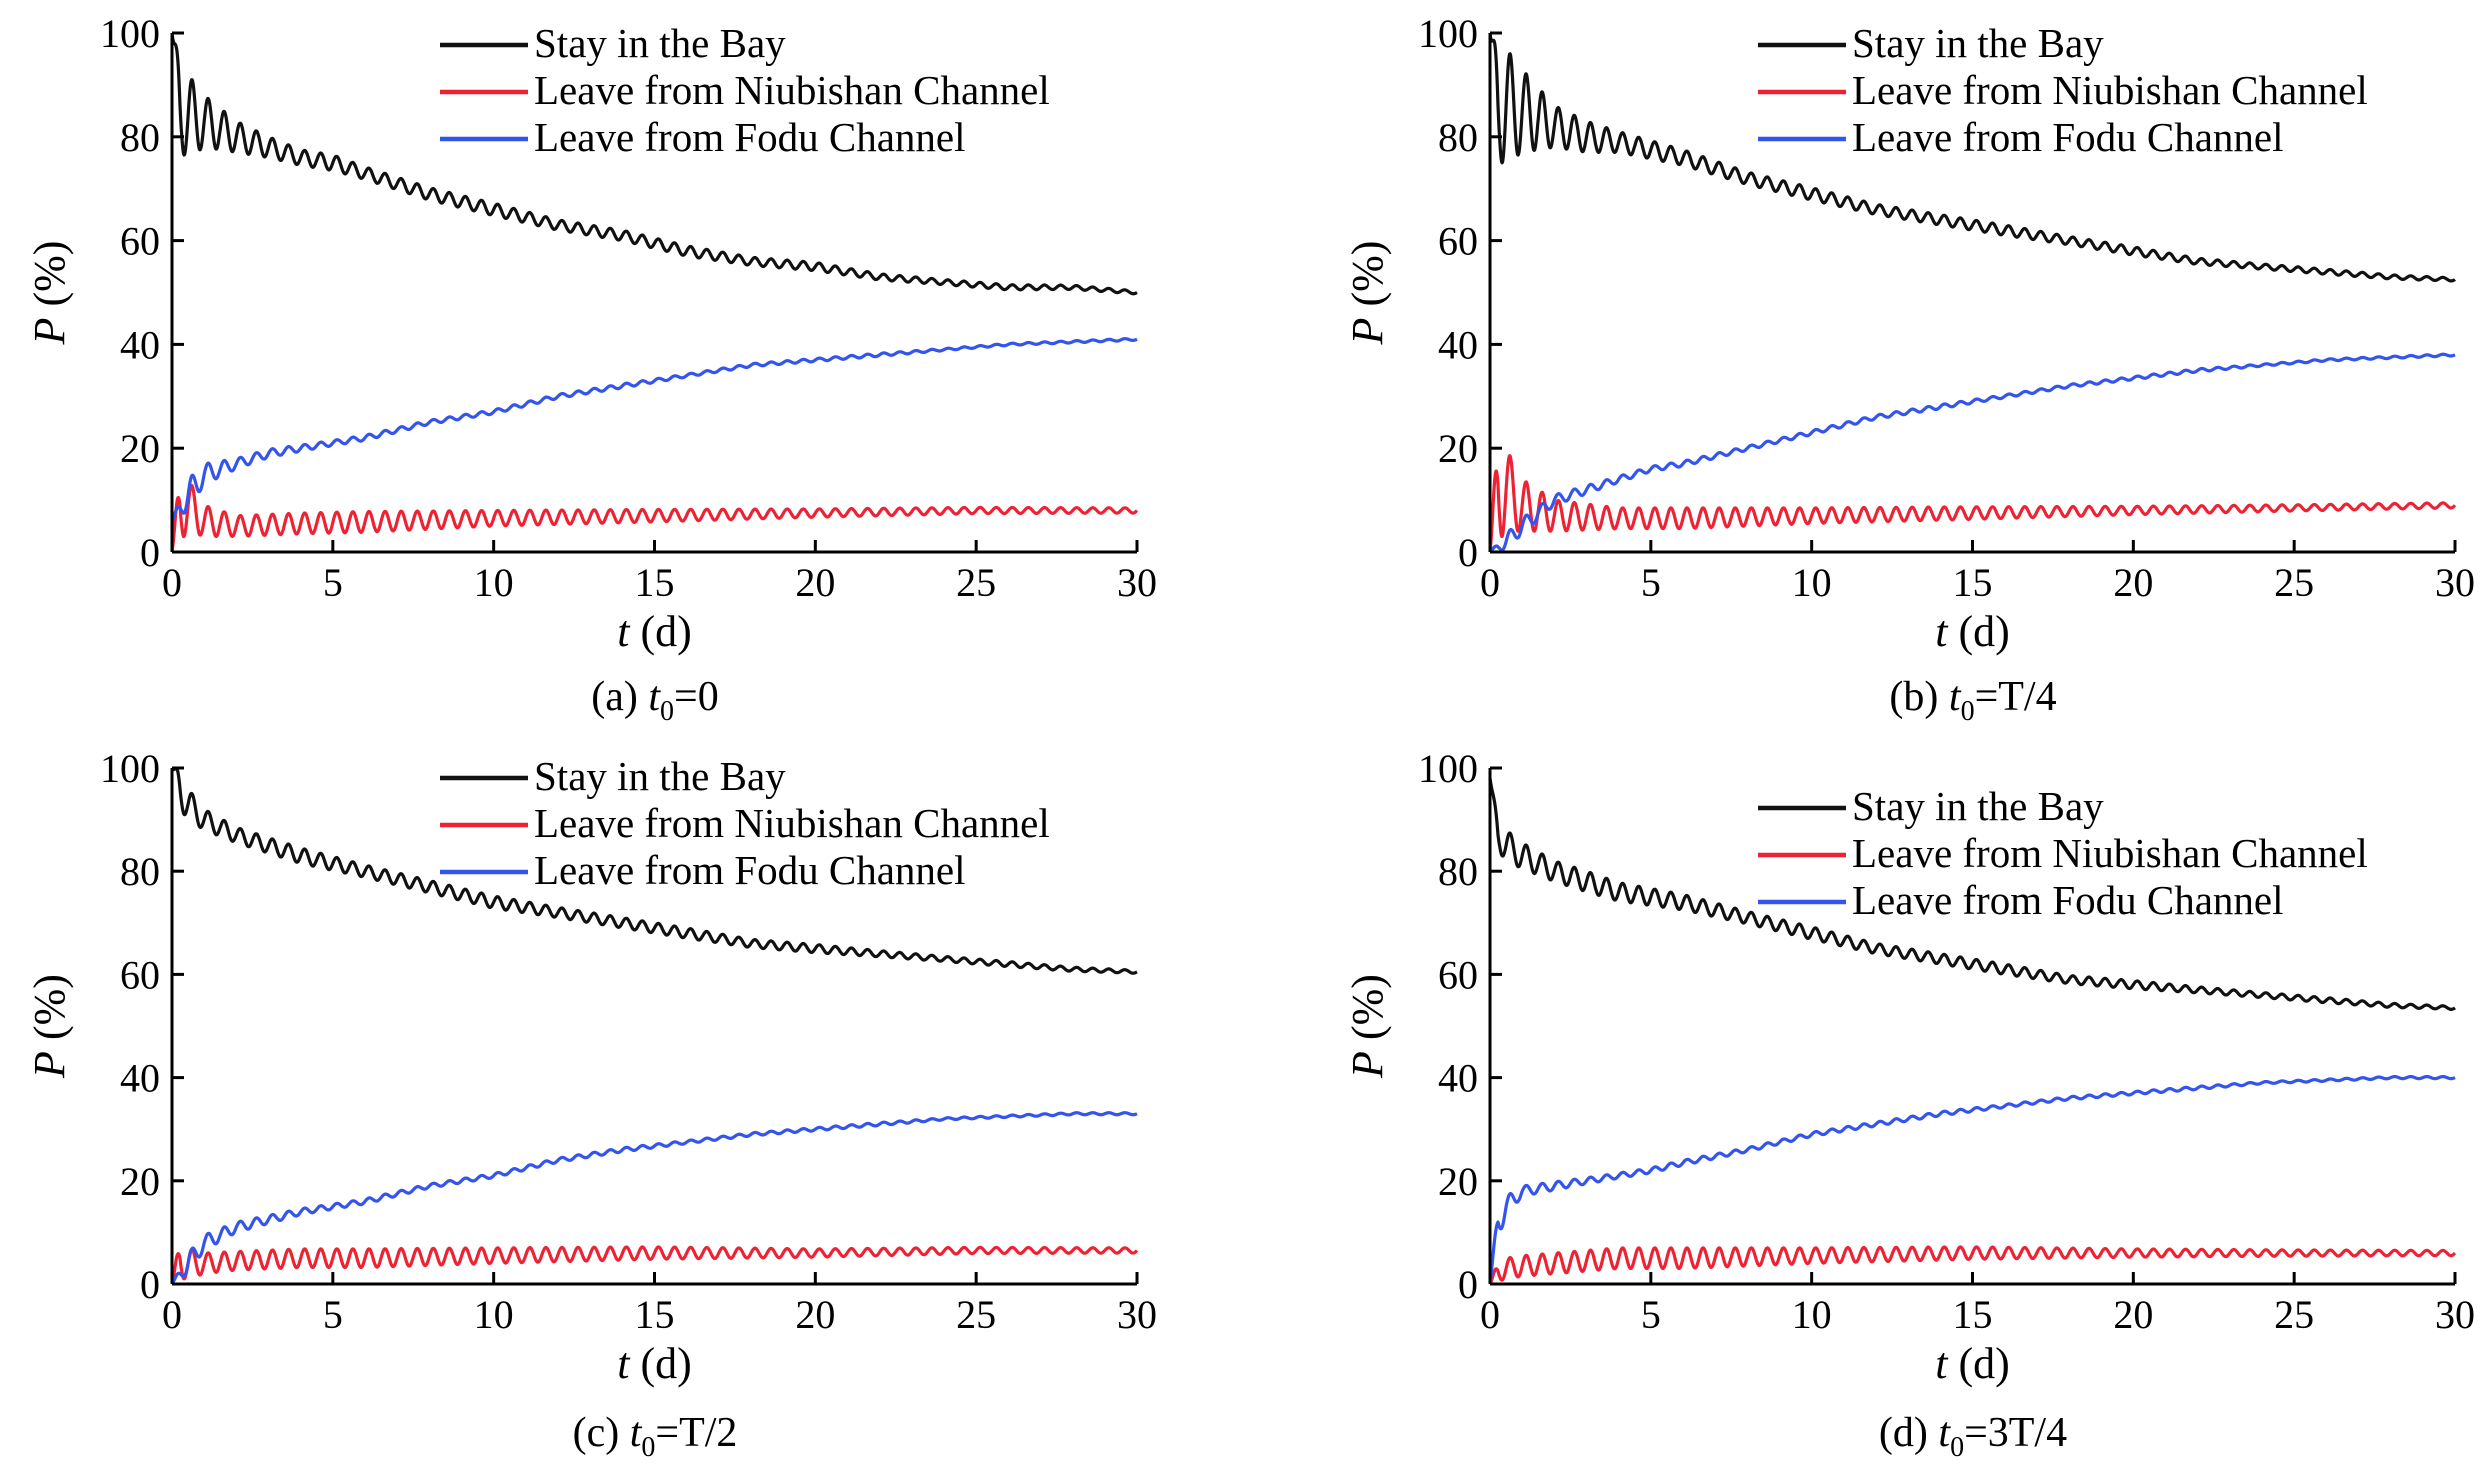 This screenshot has height=1483, width=2481. I want to click on panel-caption: (d) t0=3T/4, so click(1973, 1436).